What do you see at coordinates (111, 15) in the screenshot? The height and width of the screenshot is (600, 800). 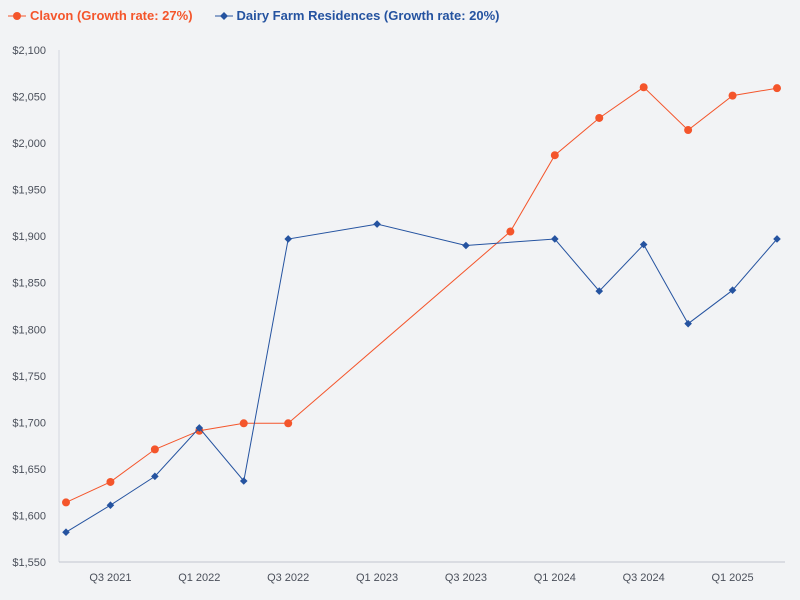 I see `legend-label-clavon: Clavon (Growth rate: 27%)` at bounding box center [111, 15].